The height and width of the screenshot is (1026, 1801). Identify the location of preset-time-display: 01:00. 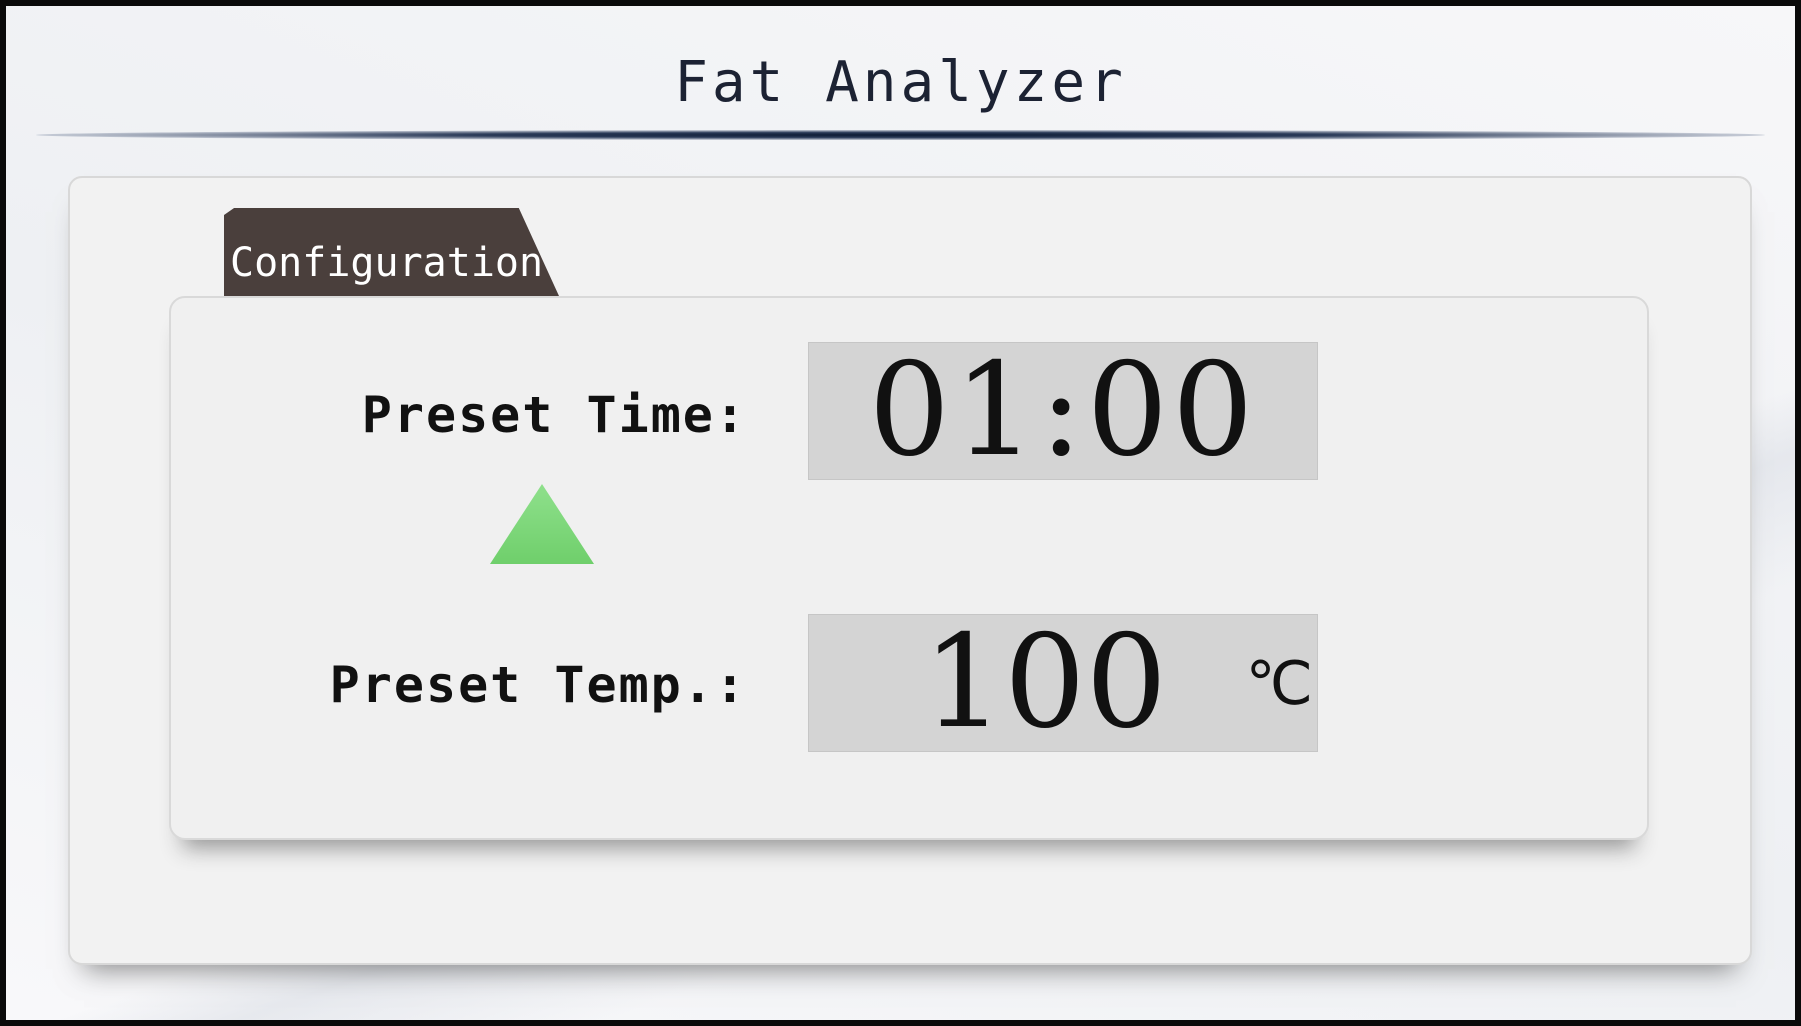
(1063, 411).